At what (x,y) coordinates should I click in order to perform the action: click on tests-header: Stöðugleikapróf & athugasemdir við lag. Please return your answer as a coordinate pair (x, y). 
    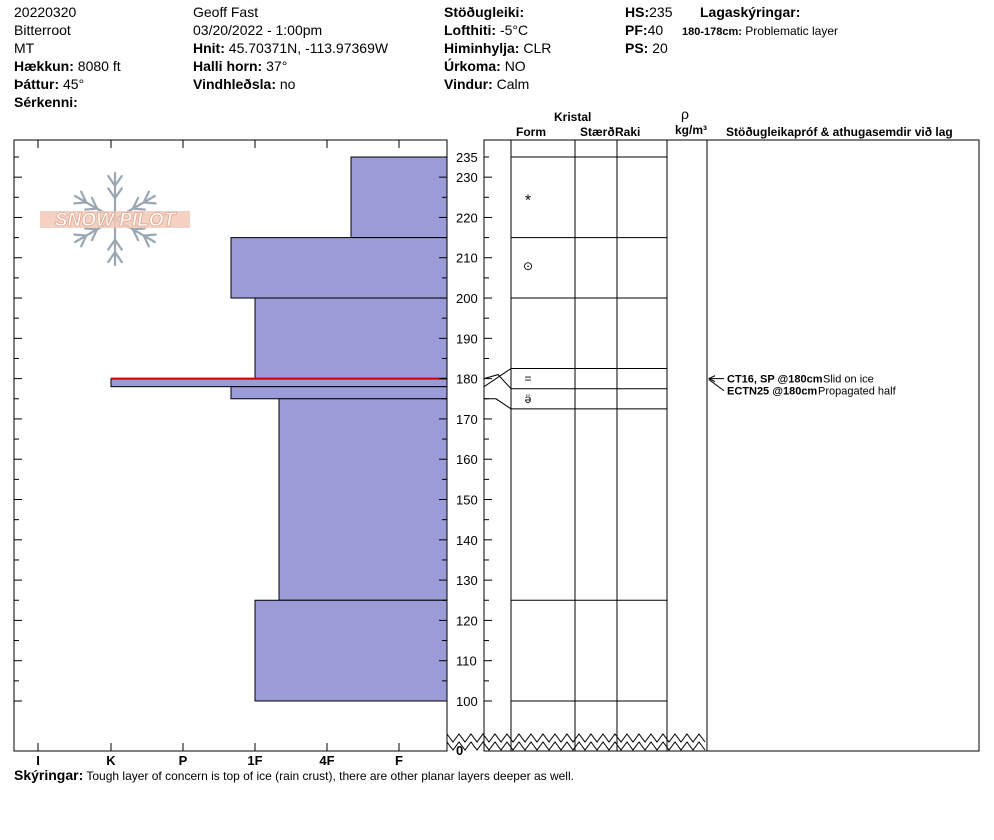
    Looking at the image, I should click on (839, 132).